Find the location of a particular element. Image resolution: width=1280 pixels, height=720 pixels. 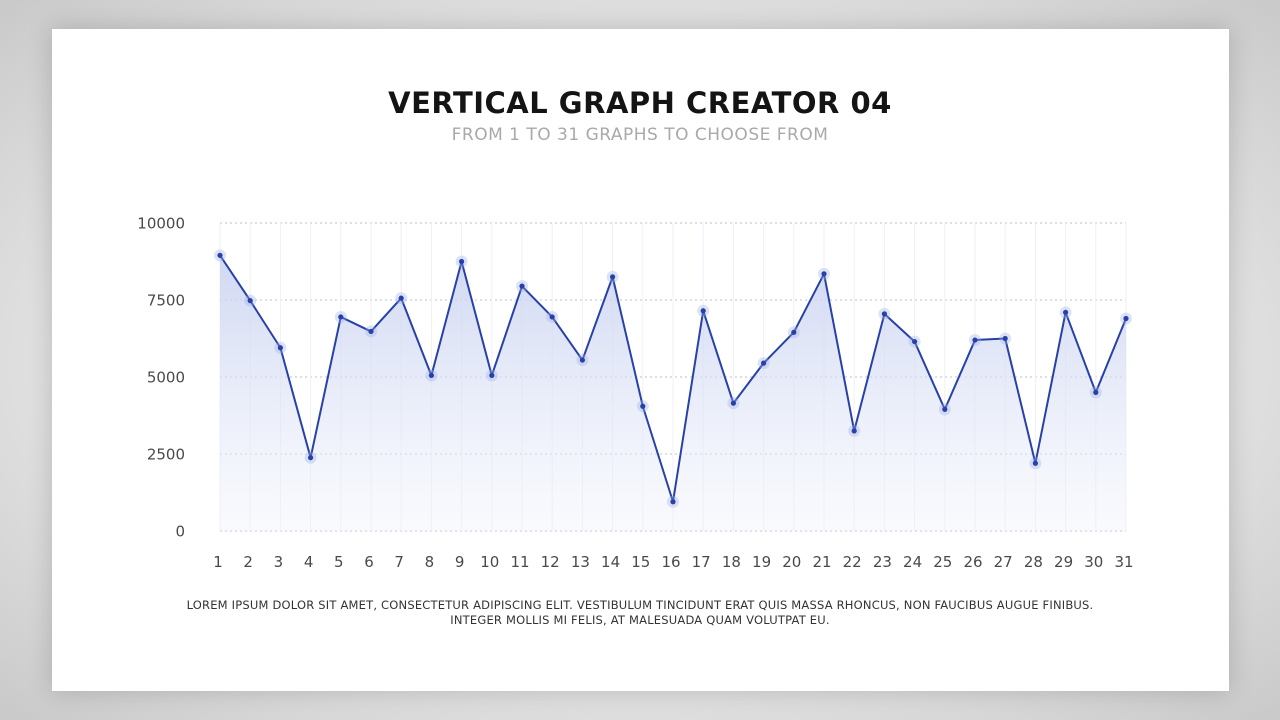

x-tick-label: 23 is located at coordinates (882, 562).